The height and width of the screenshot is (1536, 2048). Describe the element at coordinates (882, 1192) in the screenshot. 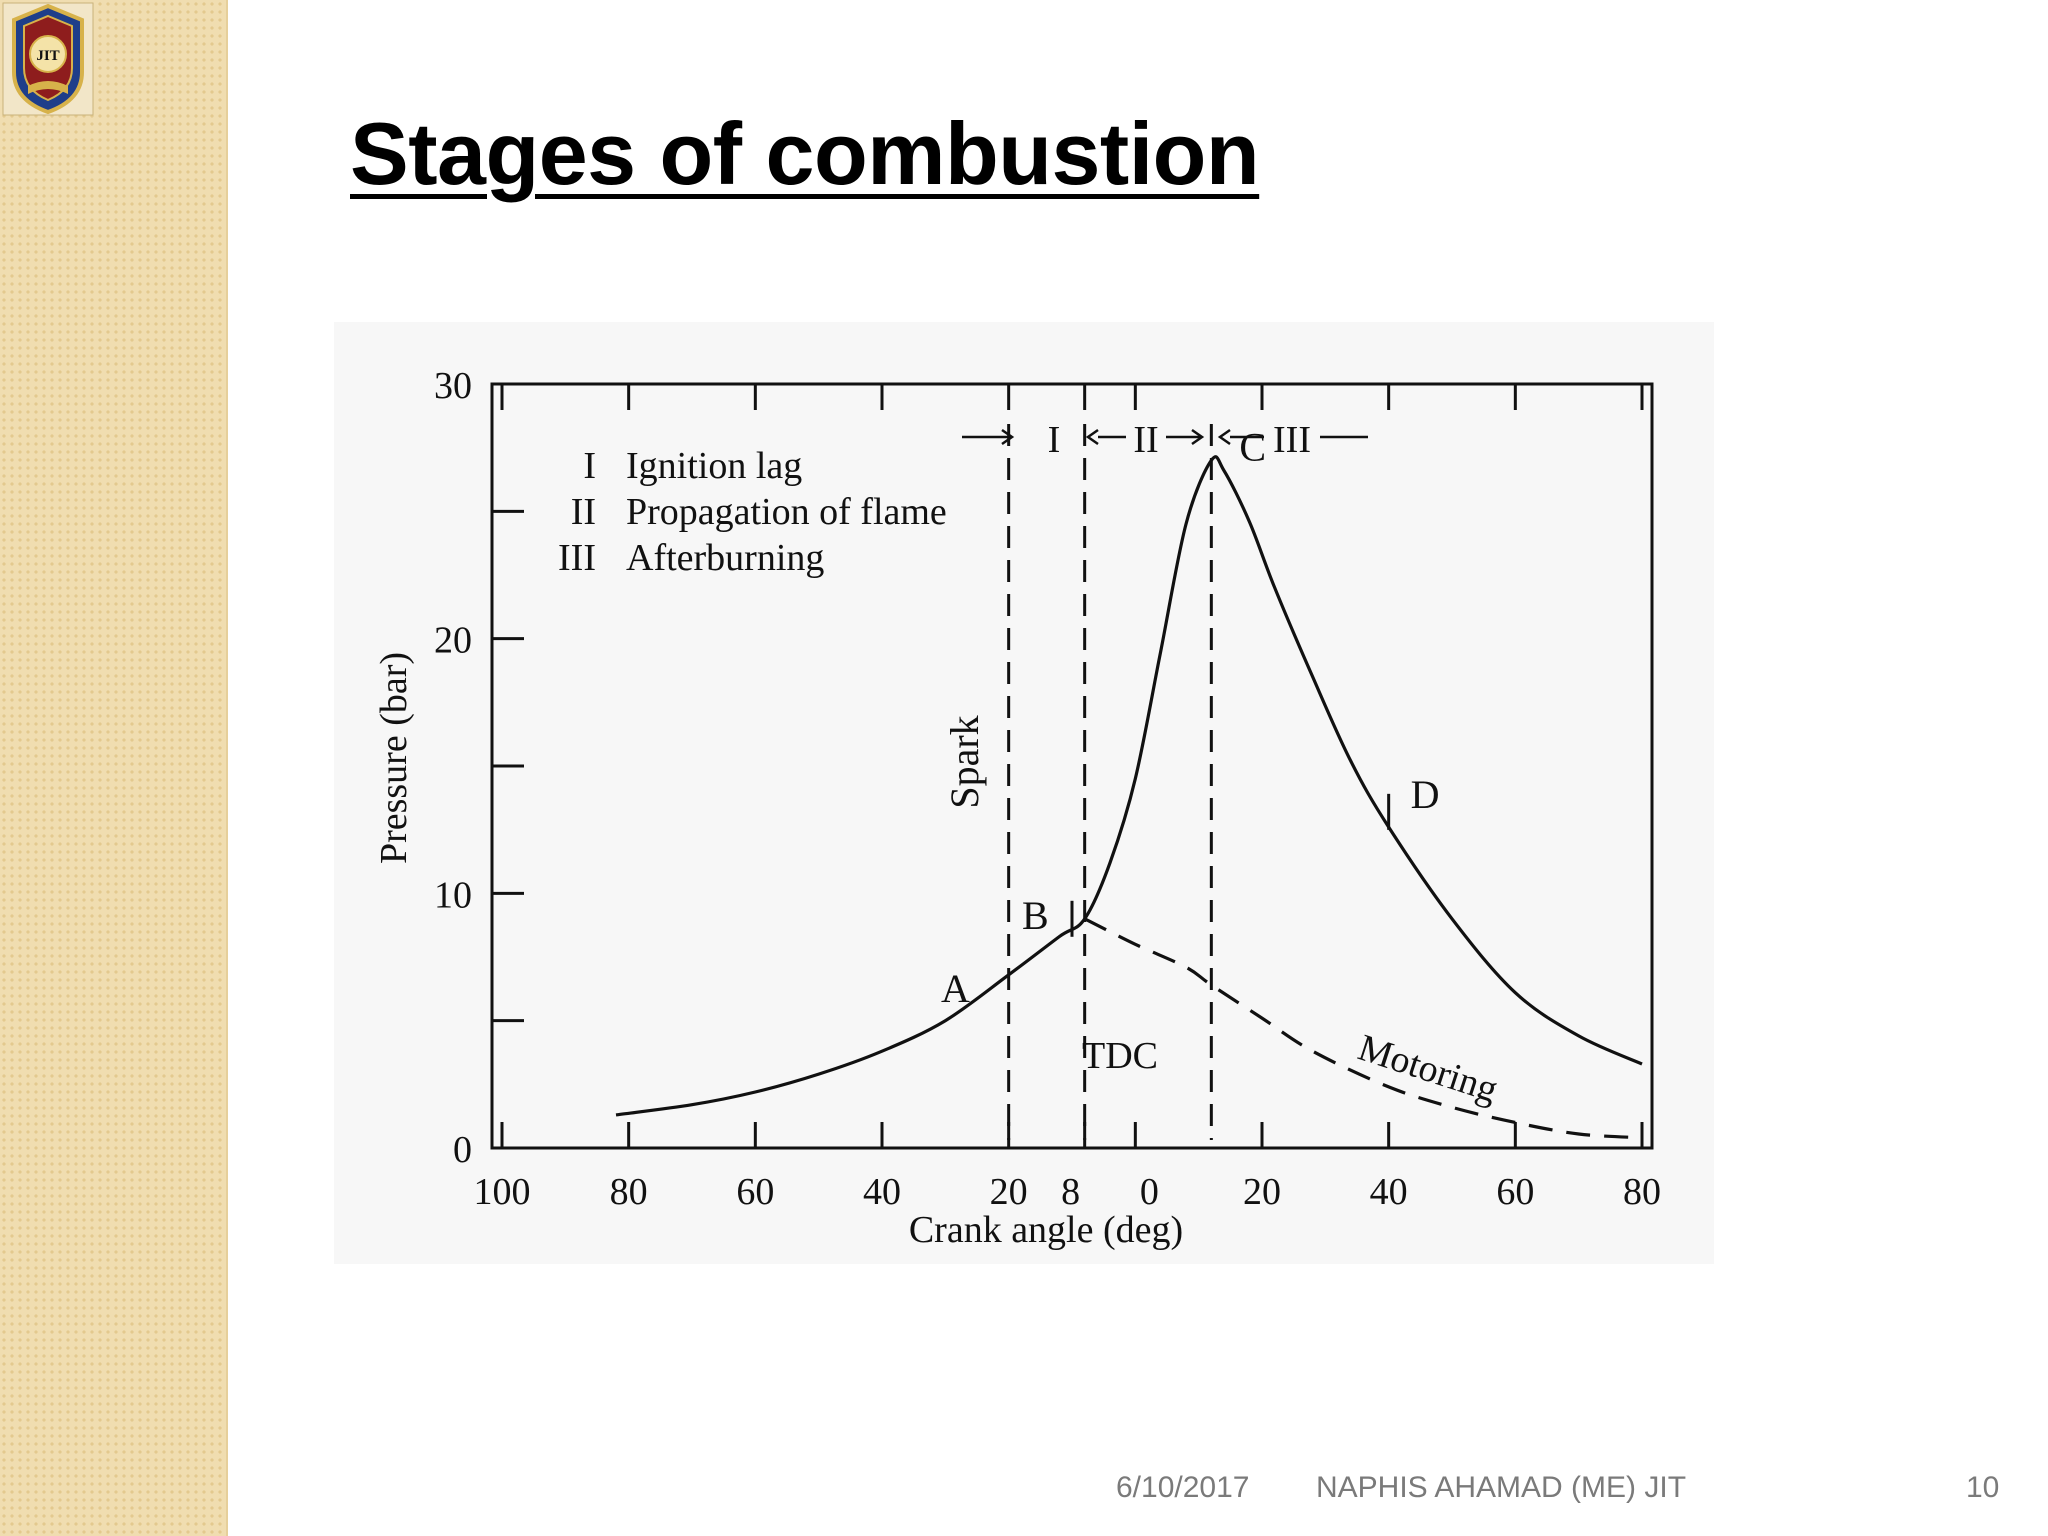

I see `x-tick-label-3: 40` at that location.